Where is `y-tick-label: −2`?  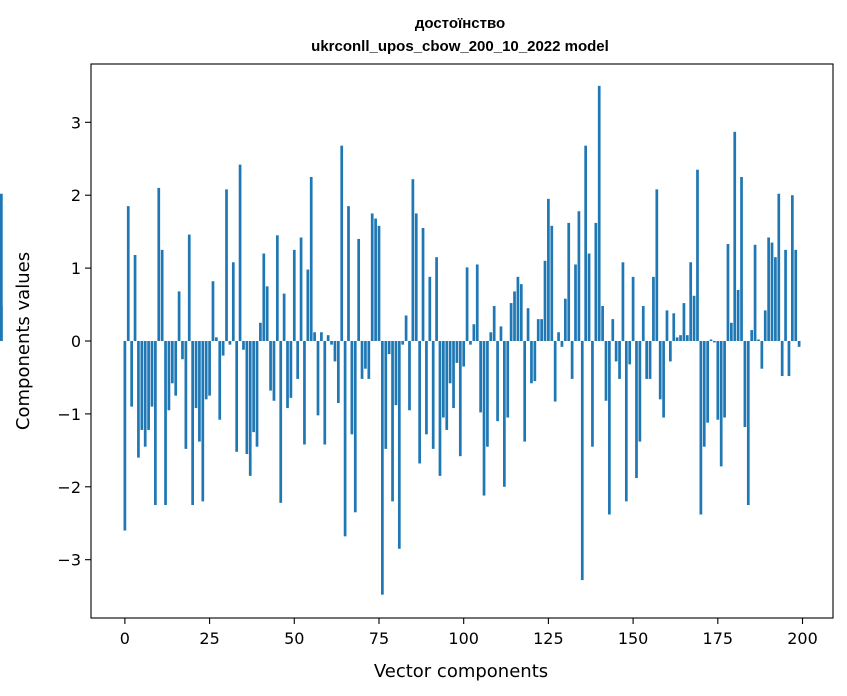 y-tick-label: −2 is located at coordinates (69, 487).